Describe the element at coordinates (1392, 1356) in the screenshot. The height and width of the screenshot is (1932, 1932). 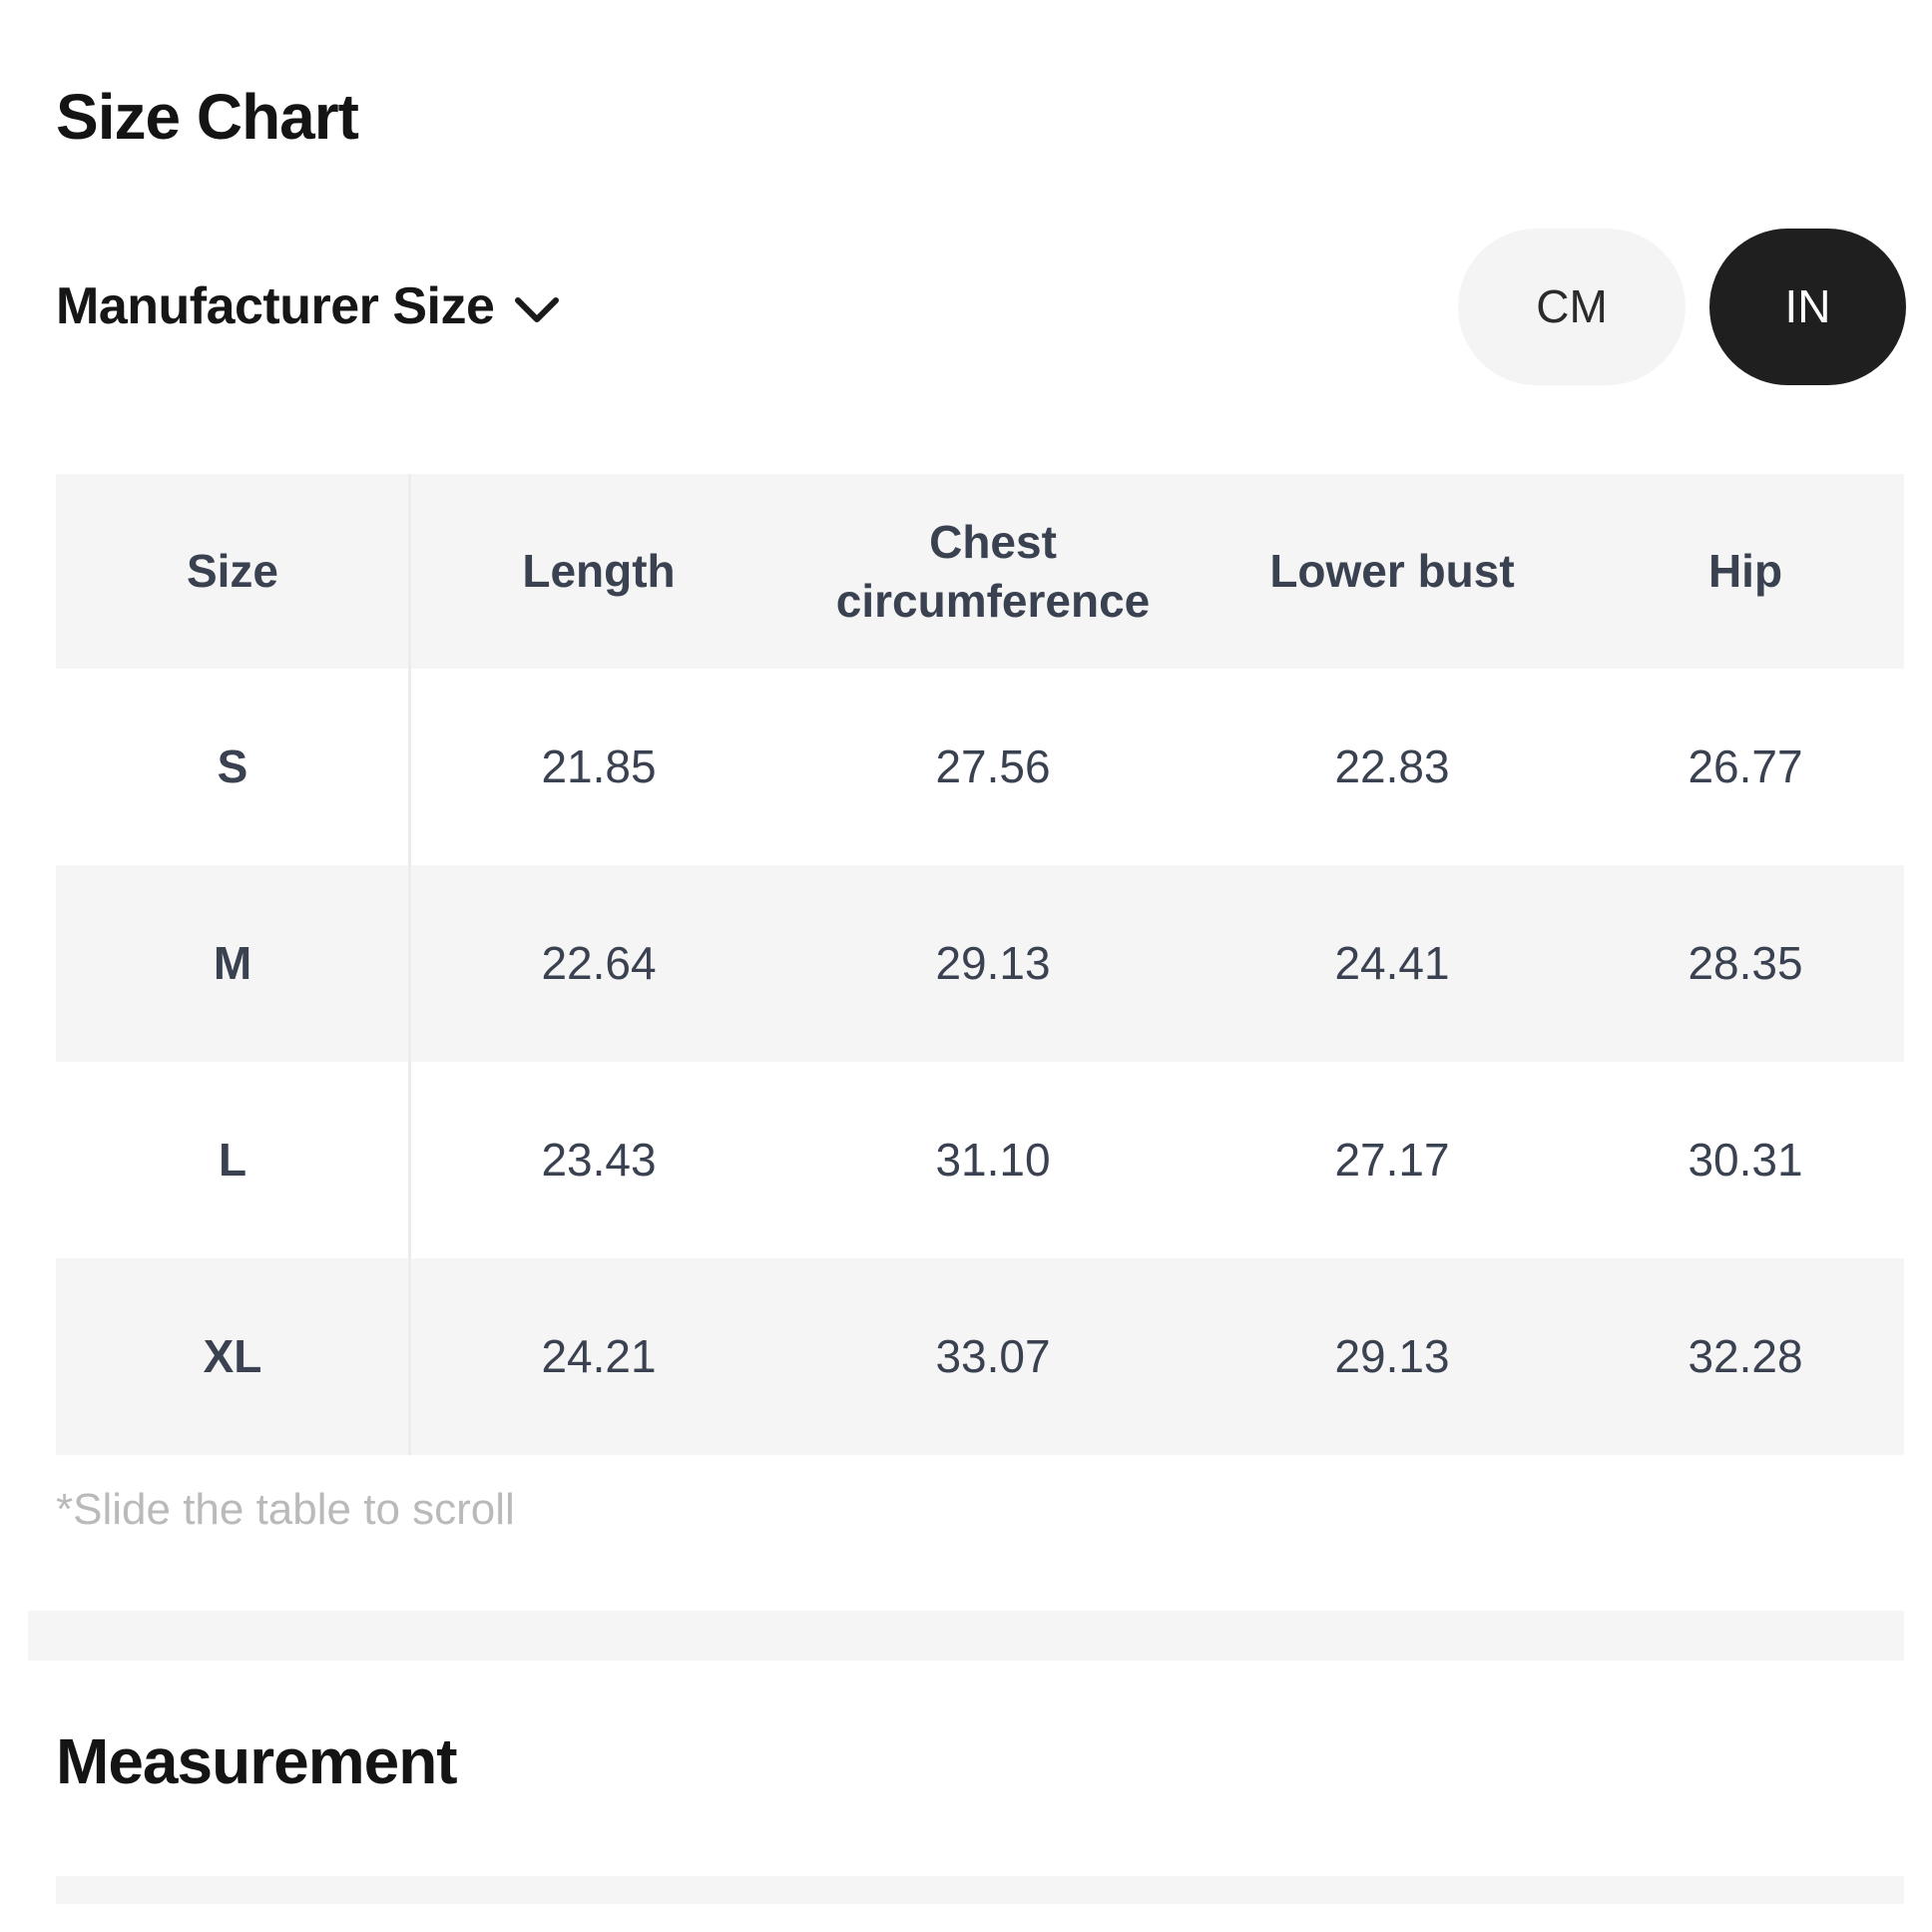
I see `cell-lower-bust: 29.13` at that location.